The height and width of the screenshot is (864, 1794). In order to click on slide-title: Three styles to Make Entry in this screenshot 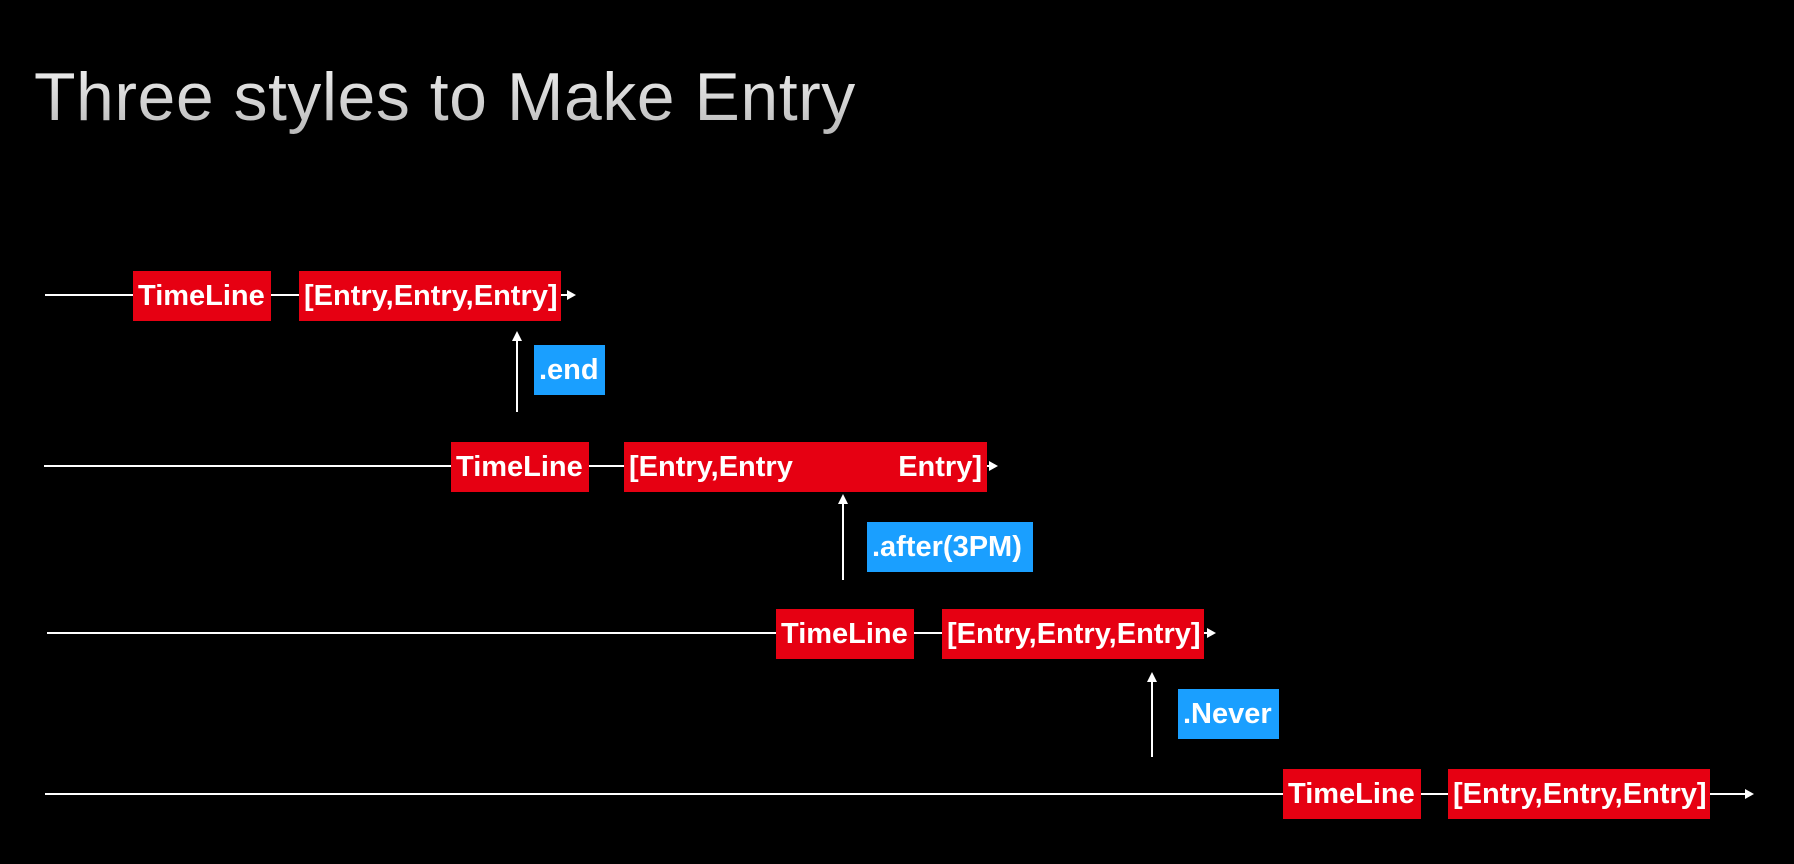, I will do `click(445, 97)`.